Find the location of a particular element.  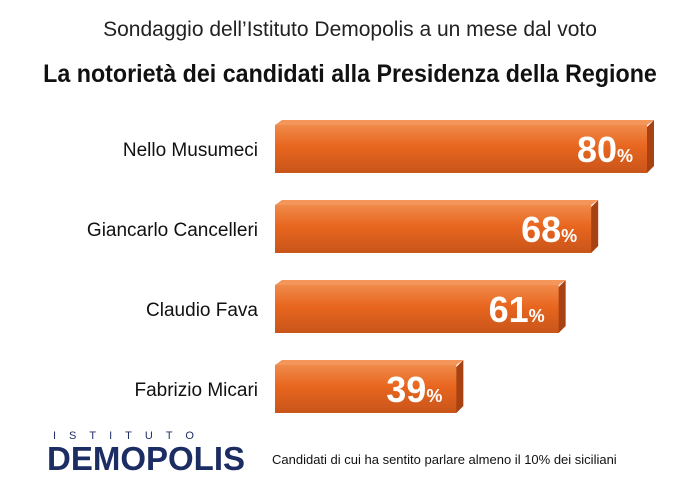

data-label: 61% is located at coordinates (517, 309).